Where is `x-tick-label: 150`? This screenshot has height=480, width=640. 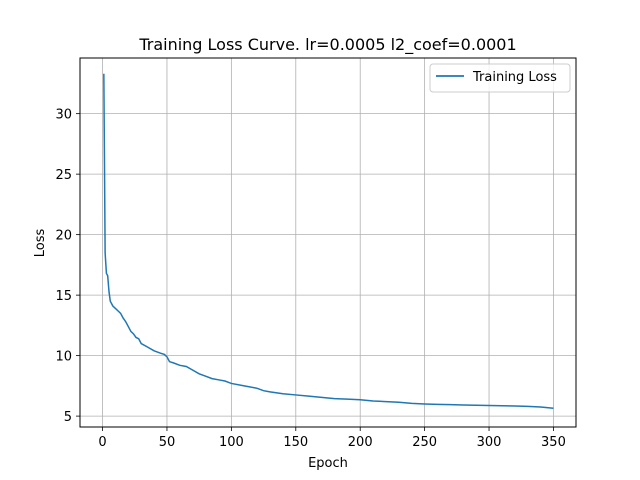 x-tick-label: 150 is located at coordinates (295, 442).